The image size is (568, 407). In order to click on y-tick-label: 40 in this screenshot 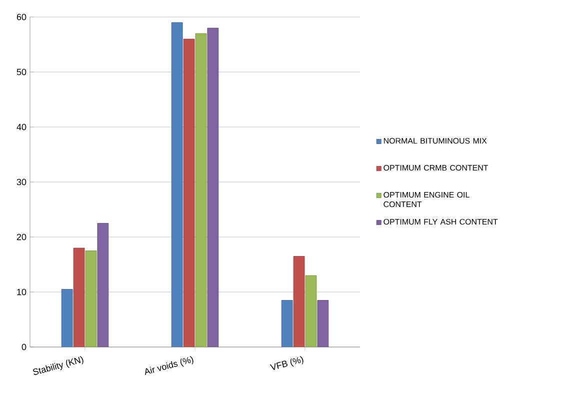, I will do `click(21, 127)`.